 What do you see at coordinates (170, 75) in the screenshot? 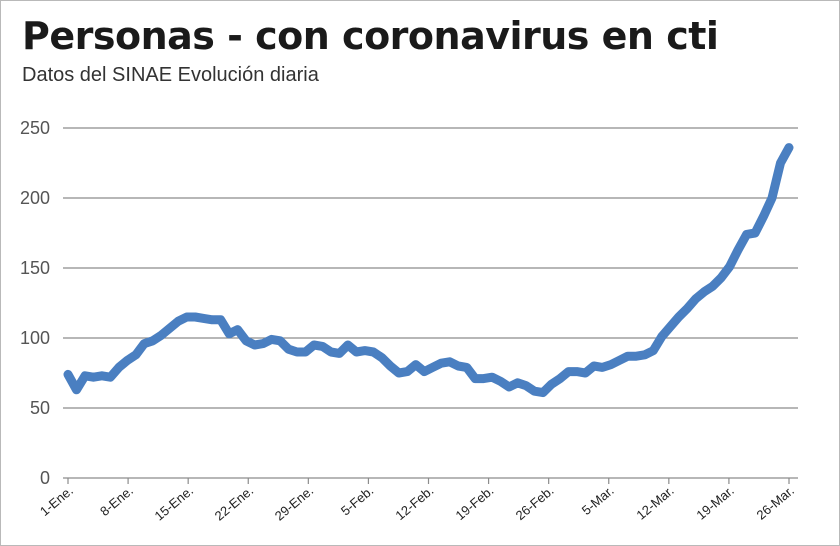
I see `chart-subtitle: Datos del SINAE Evolución diaria` at bounding box center [170, 75].